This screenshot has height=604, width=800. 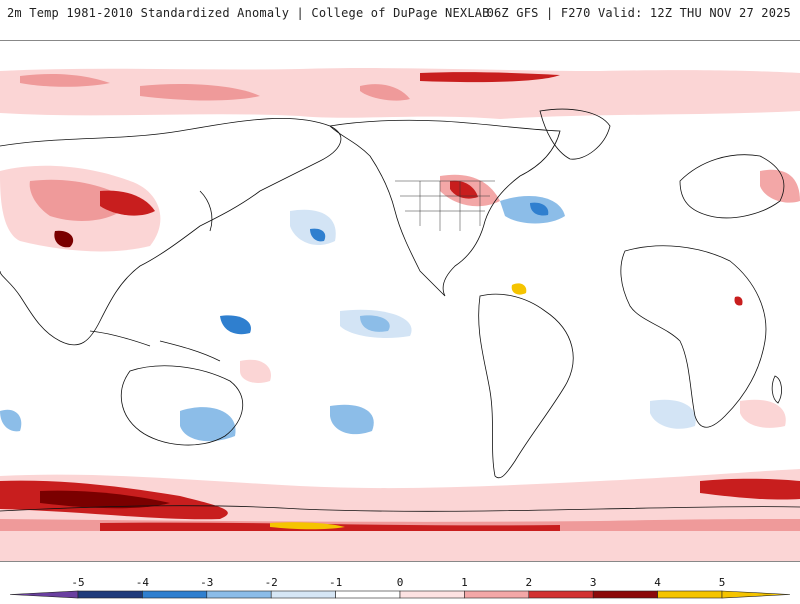 What do you see at coordinates (756, 594) in the screenshot?
I see `colorbar-over-arrow` at bounding box center [756, 594].